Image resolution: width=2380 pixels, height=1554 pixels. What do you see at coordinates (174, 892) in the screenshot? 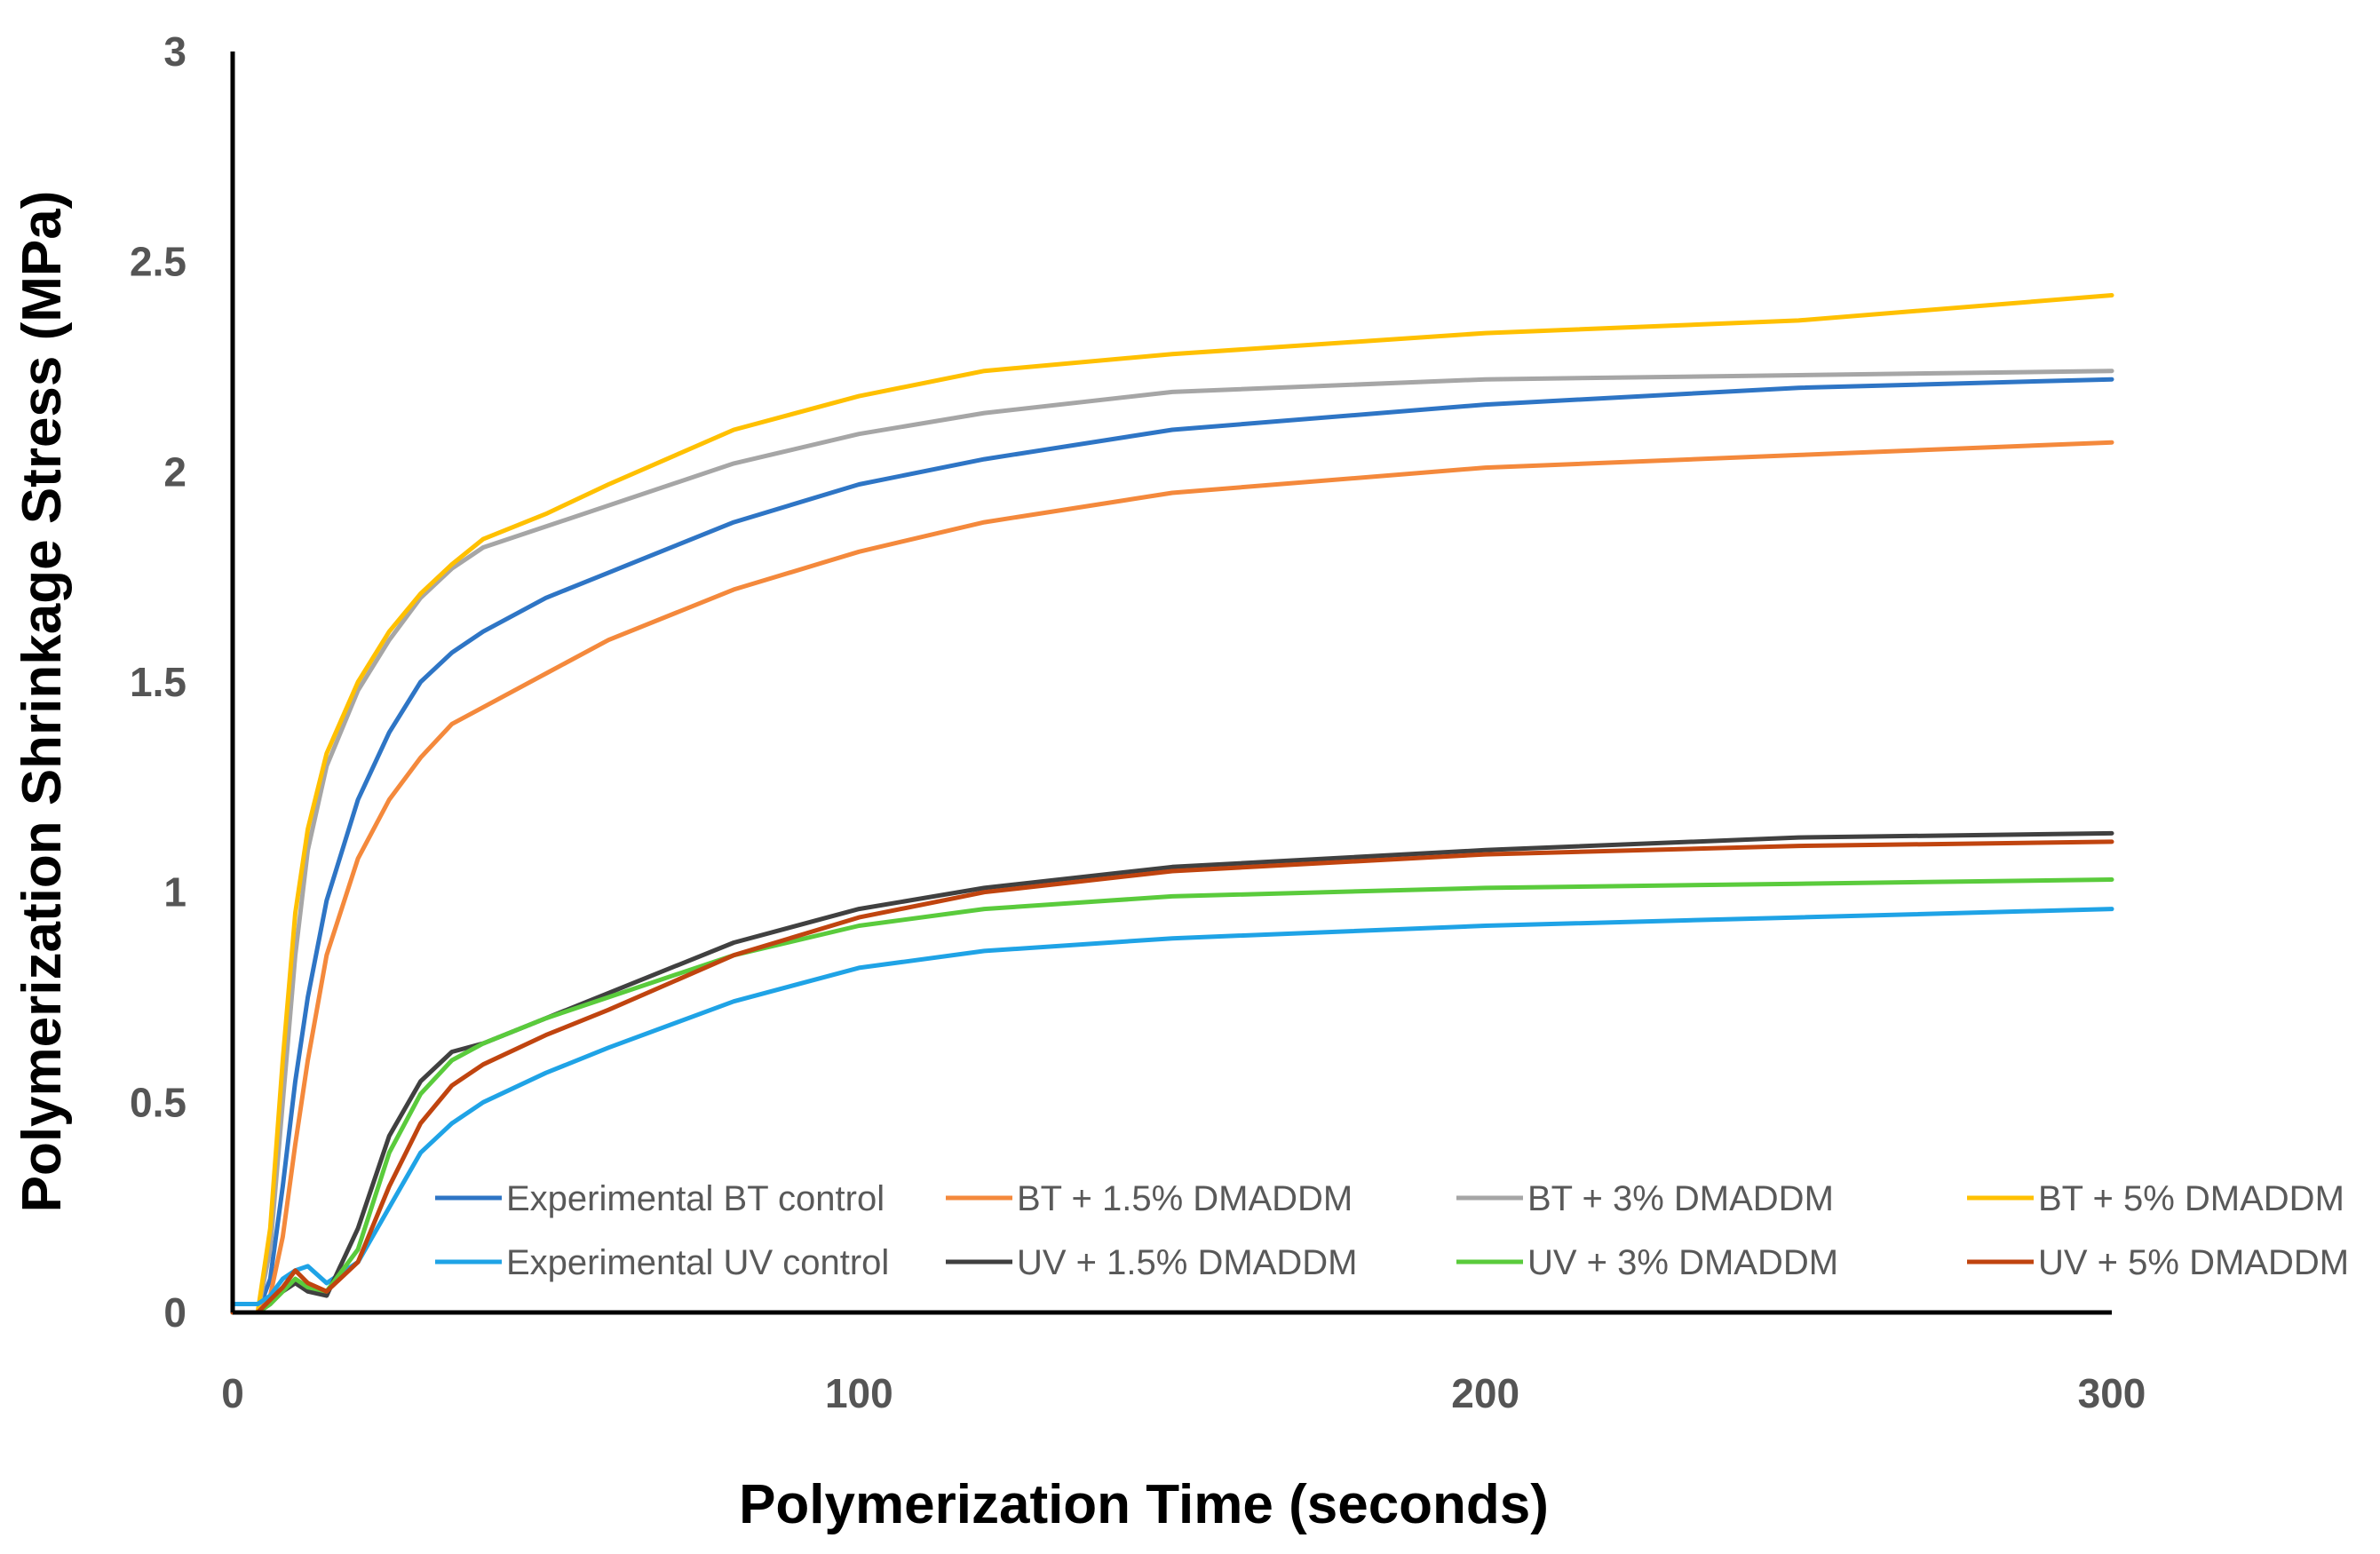
I see `y-tick-label: 1` at bounding box center [174, 892].